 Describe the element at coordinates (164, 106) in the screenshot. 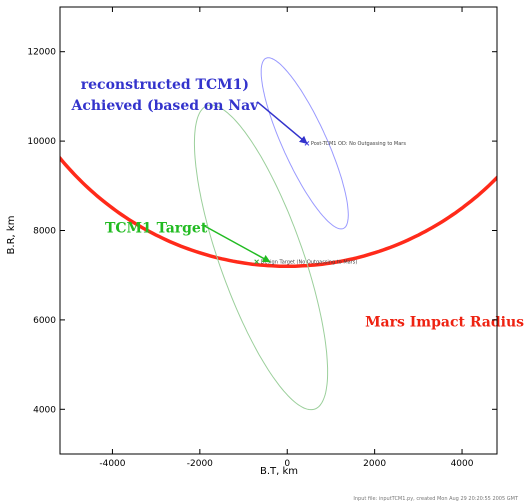

I see `annotation-2: Achieved (based on Nav` at that location.